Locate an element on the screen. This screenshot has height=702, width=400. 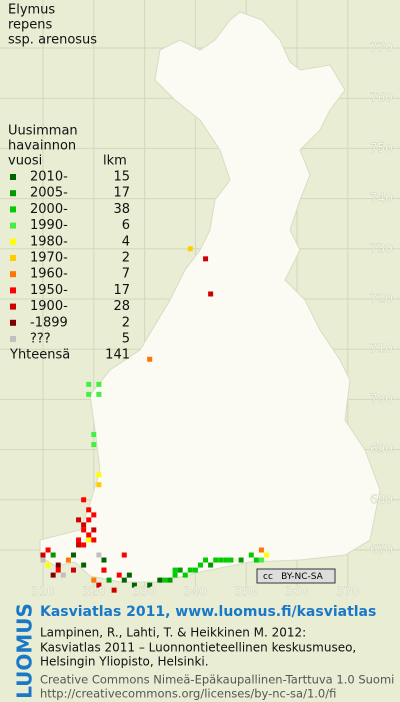
legend-label: 2005- is located at coordinates (49, 193).